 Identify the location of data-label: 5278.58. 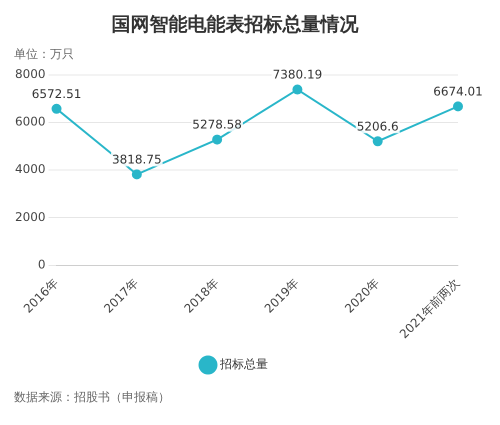
(217, 125).